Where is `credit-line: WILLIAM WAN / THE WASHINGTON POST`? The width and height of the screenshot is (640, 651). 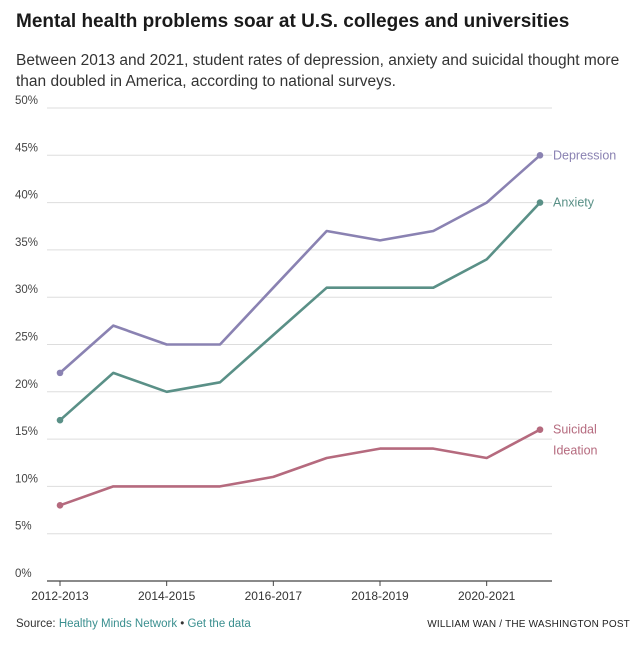 credit-line: WILLIAM WAN / THE WASHINGTON POST is located at coordinates (528, 624).